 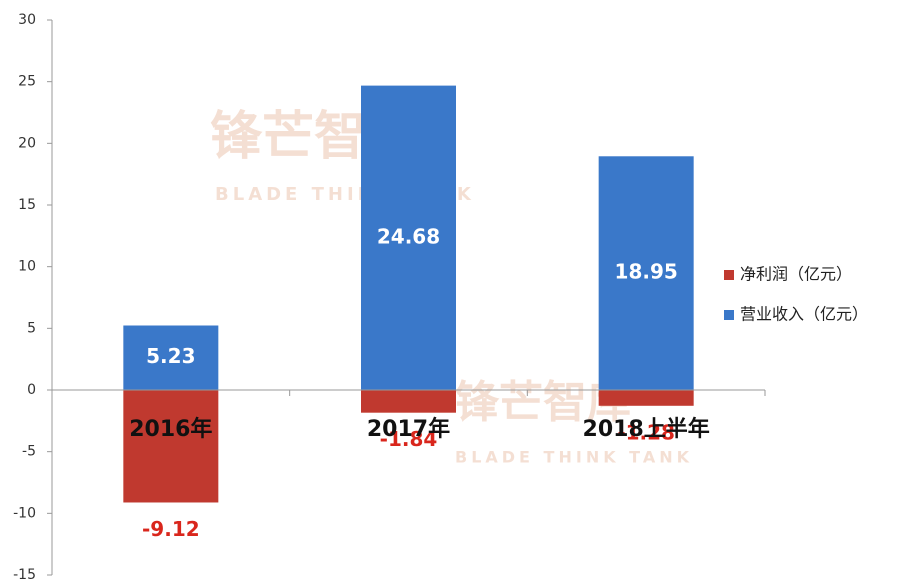 What do you see at coordinates (24, 513) in the screenshot?
I see `y-tick-label: -10` at bounding box center [24, 513].